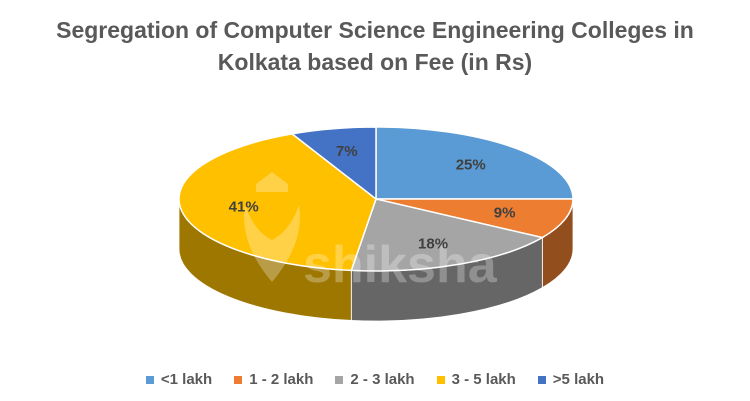 This screenshot has width=750, height=401. I want to click on legend-item-gt-5-lakh: >5 lakh, so click(571, 379).